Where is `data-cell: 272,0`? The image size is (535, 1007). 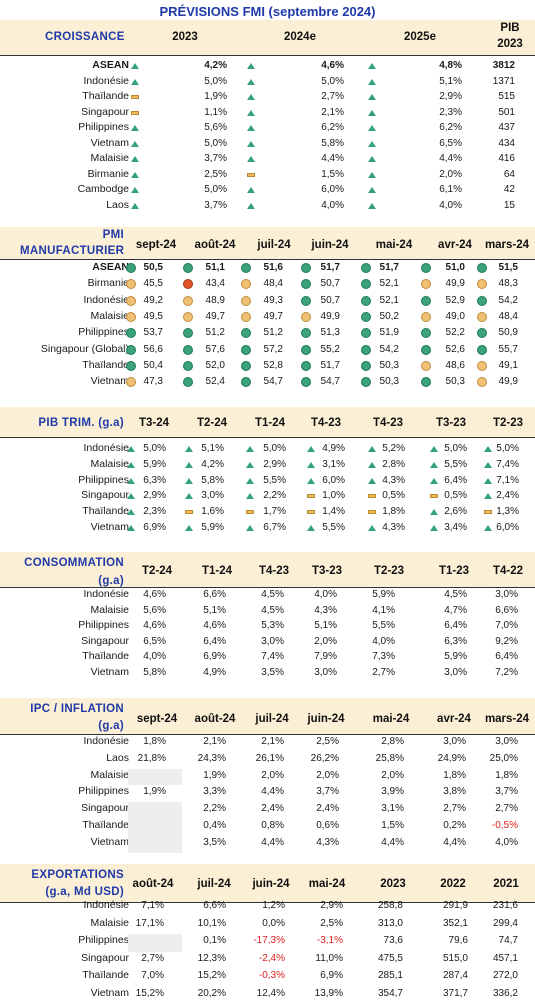
data-cell: 272,0 is located at coordinates (505, 975).